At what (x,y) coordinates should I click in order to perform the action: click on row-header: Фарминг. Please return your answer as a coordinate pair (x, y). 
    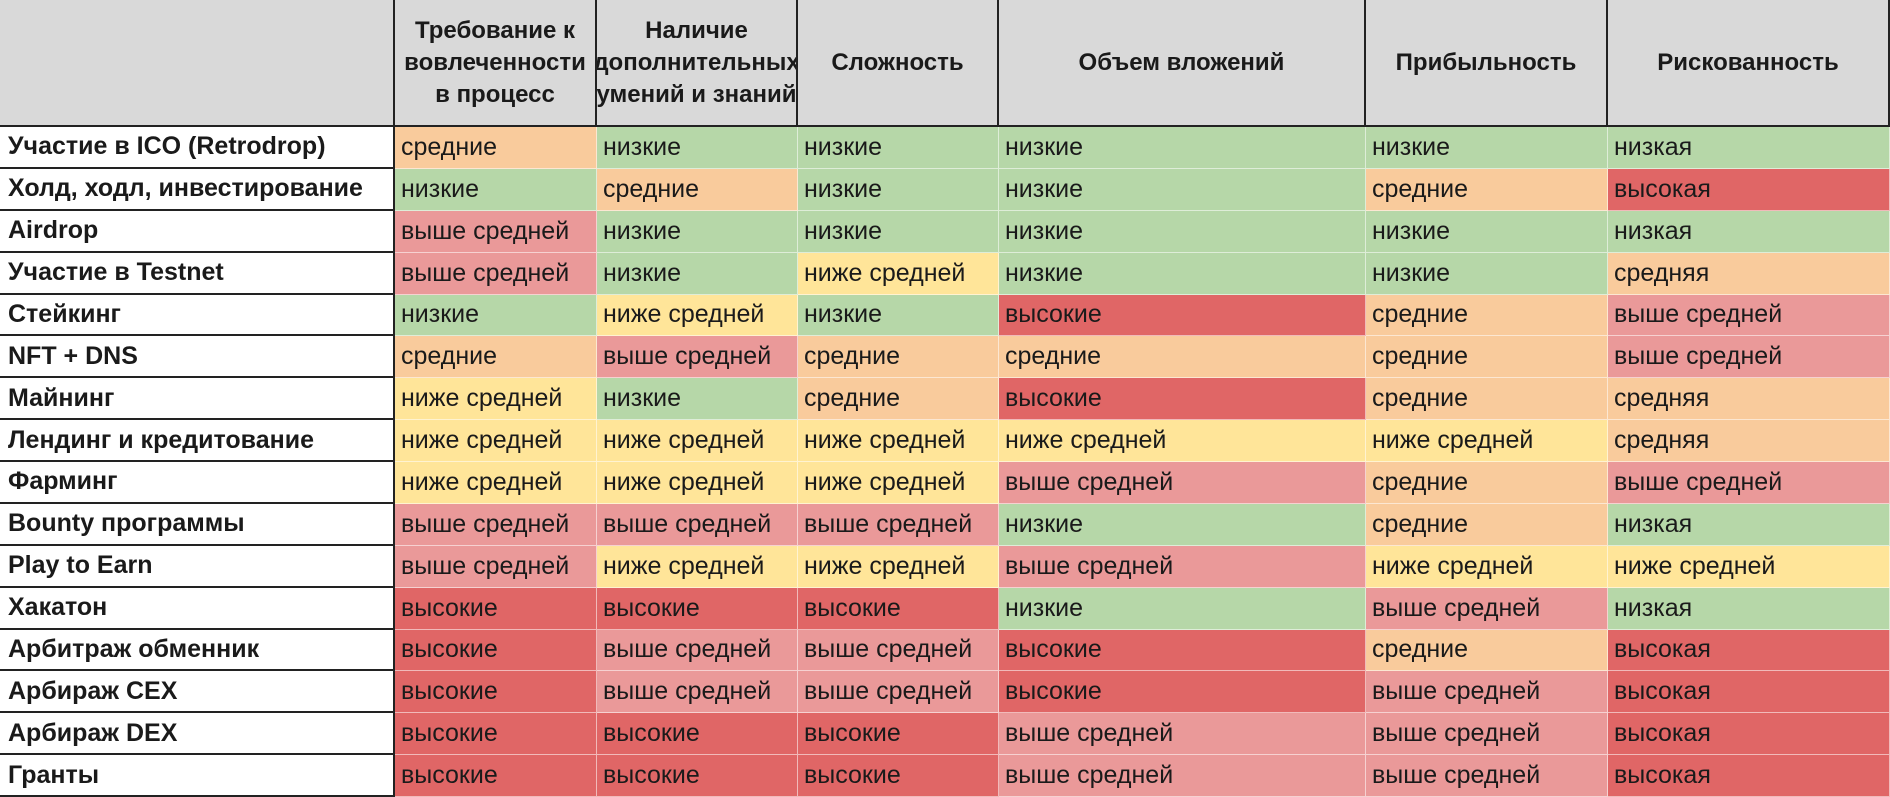
    Looking at the image, I should click on (197, 483).